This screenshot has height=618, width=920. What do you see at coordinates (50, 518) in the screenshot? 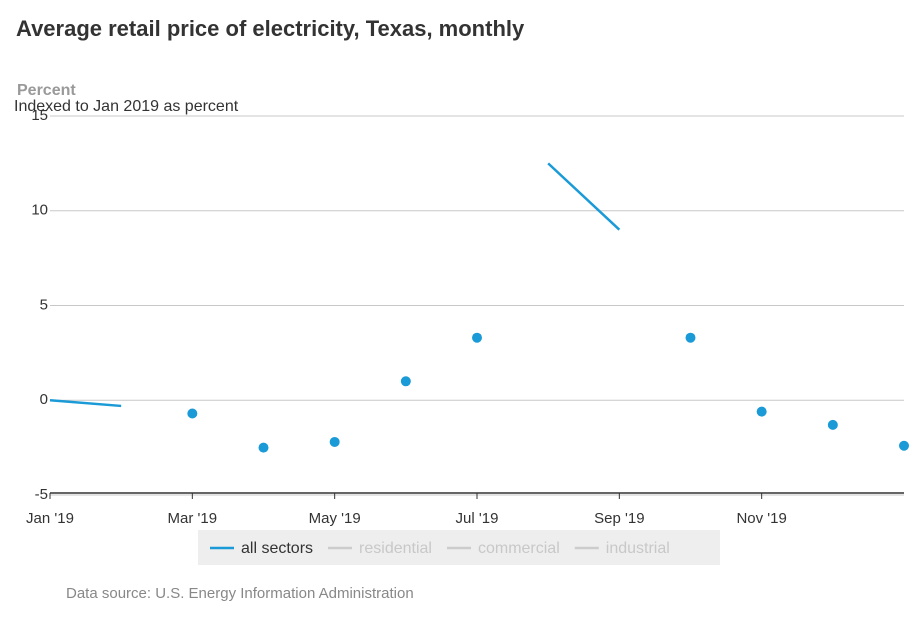
I see `x-tick-label: Jan '19` at bounding box center [50, 518].